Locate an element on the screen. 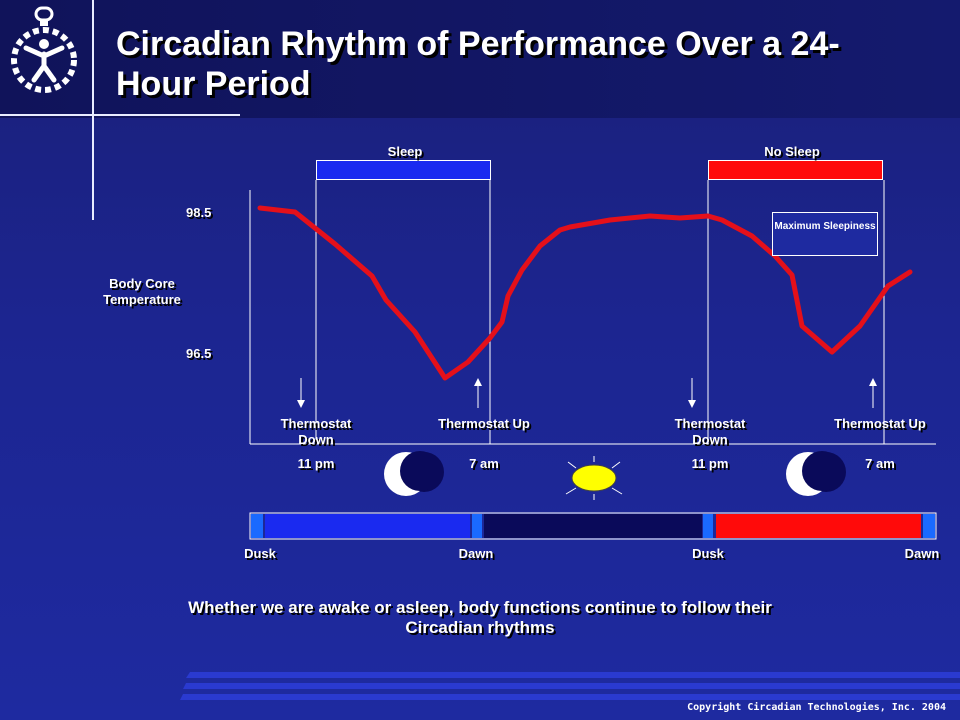 This screenshot has width=960, height=720. decorative-stripes is located at coordinates (570, 686).